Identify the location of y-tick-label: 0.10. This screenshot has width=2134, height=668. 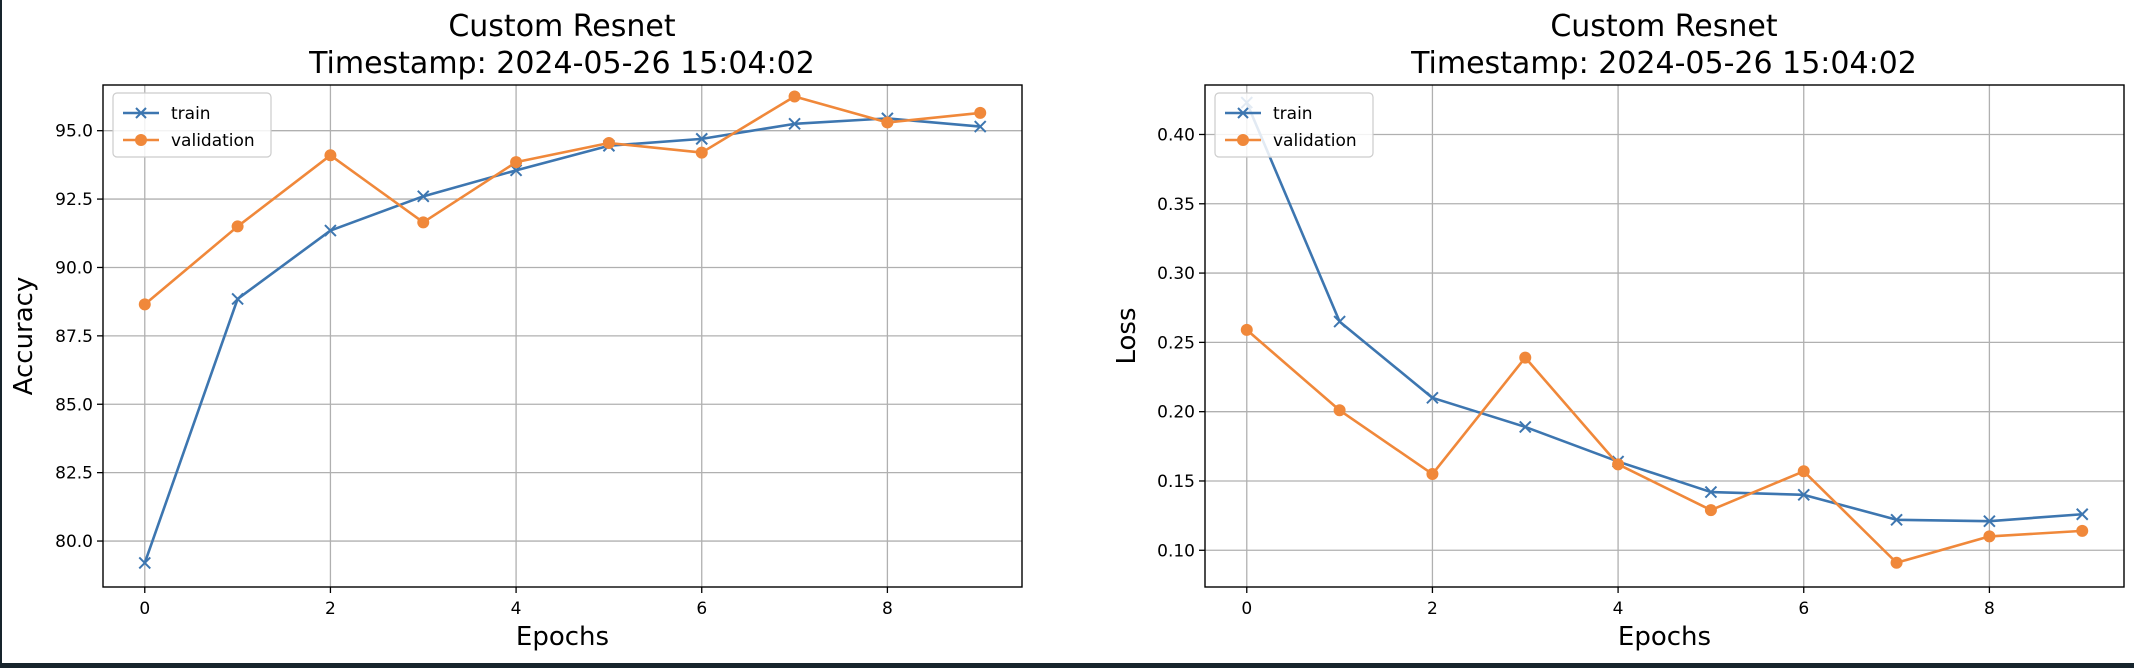
(1176, 551).